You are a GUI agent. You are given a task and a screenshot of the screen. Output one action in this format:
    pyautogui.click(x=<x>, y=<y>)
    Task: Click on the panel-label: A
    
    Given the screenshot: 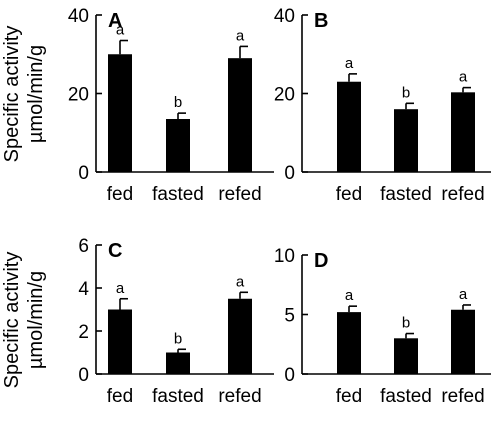 What is the action you would take?
    pyautogui.click(x=115, y=21)
    